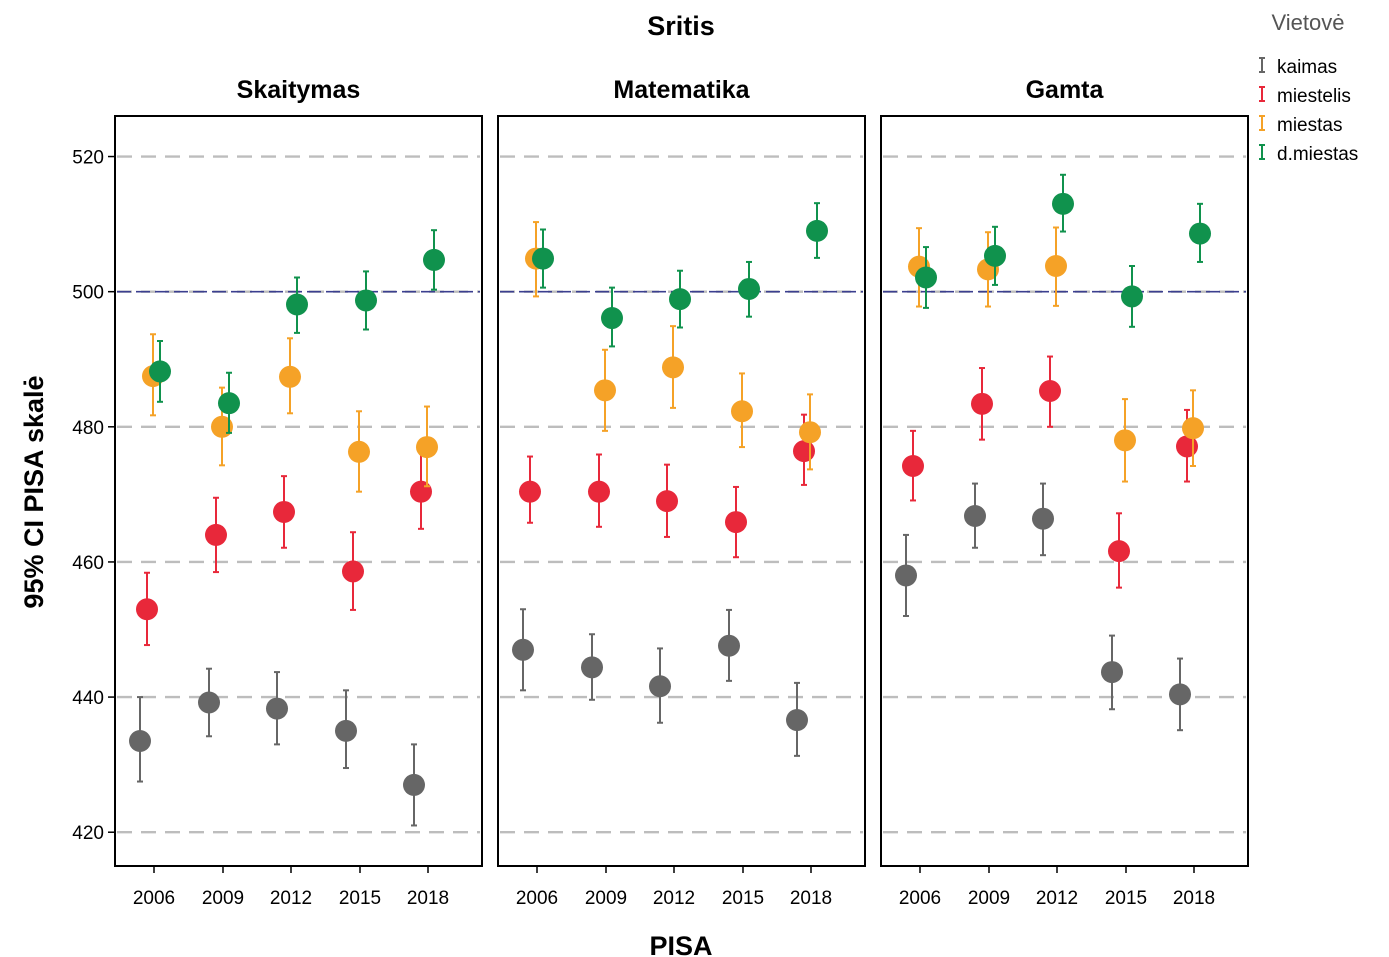 The width and height of the screenshot is (1389, 957). I want to click on legend-title: Vietovė, so click(1308, 22).